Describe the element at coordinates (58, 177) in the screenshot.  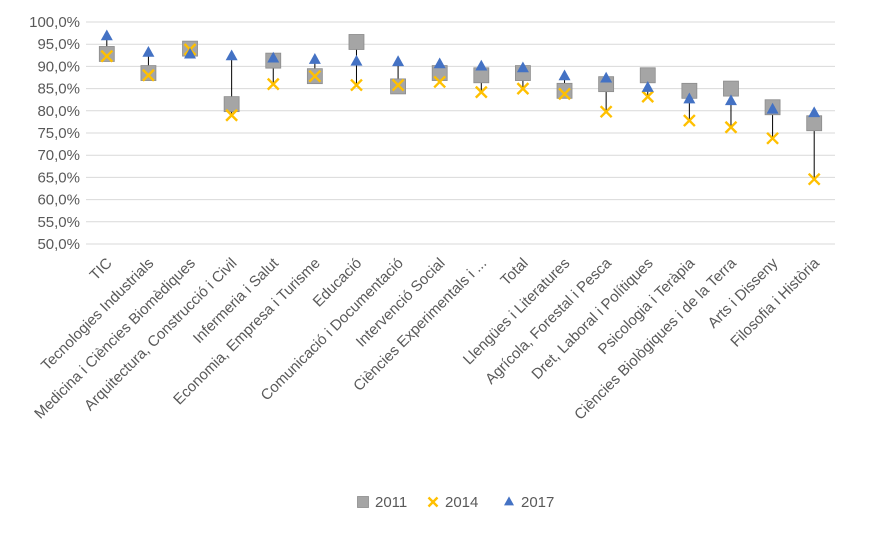
I see `y-tick-label: 65,0%` at that location.